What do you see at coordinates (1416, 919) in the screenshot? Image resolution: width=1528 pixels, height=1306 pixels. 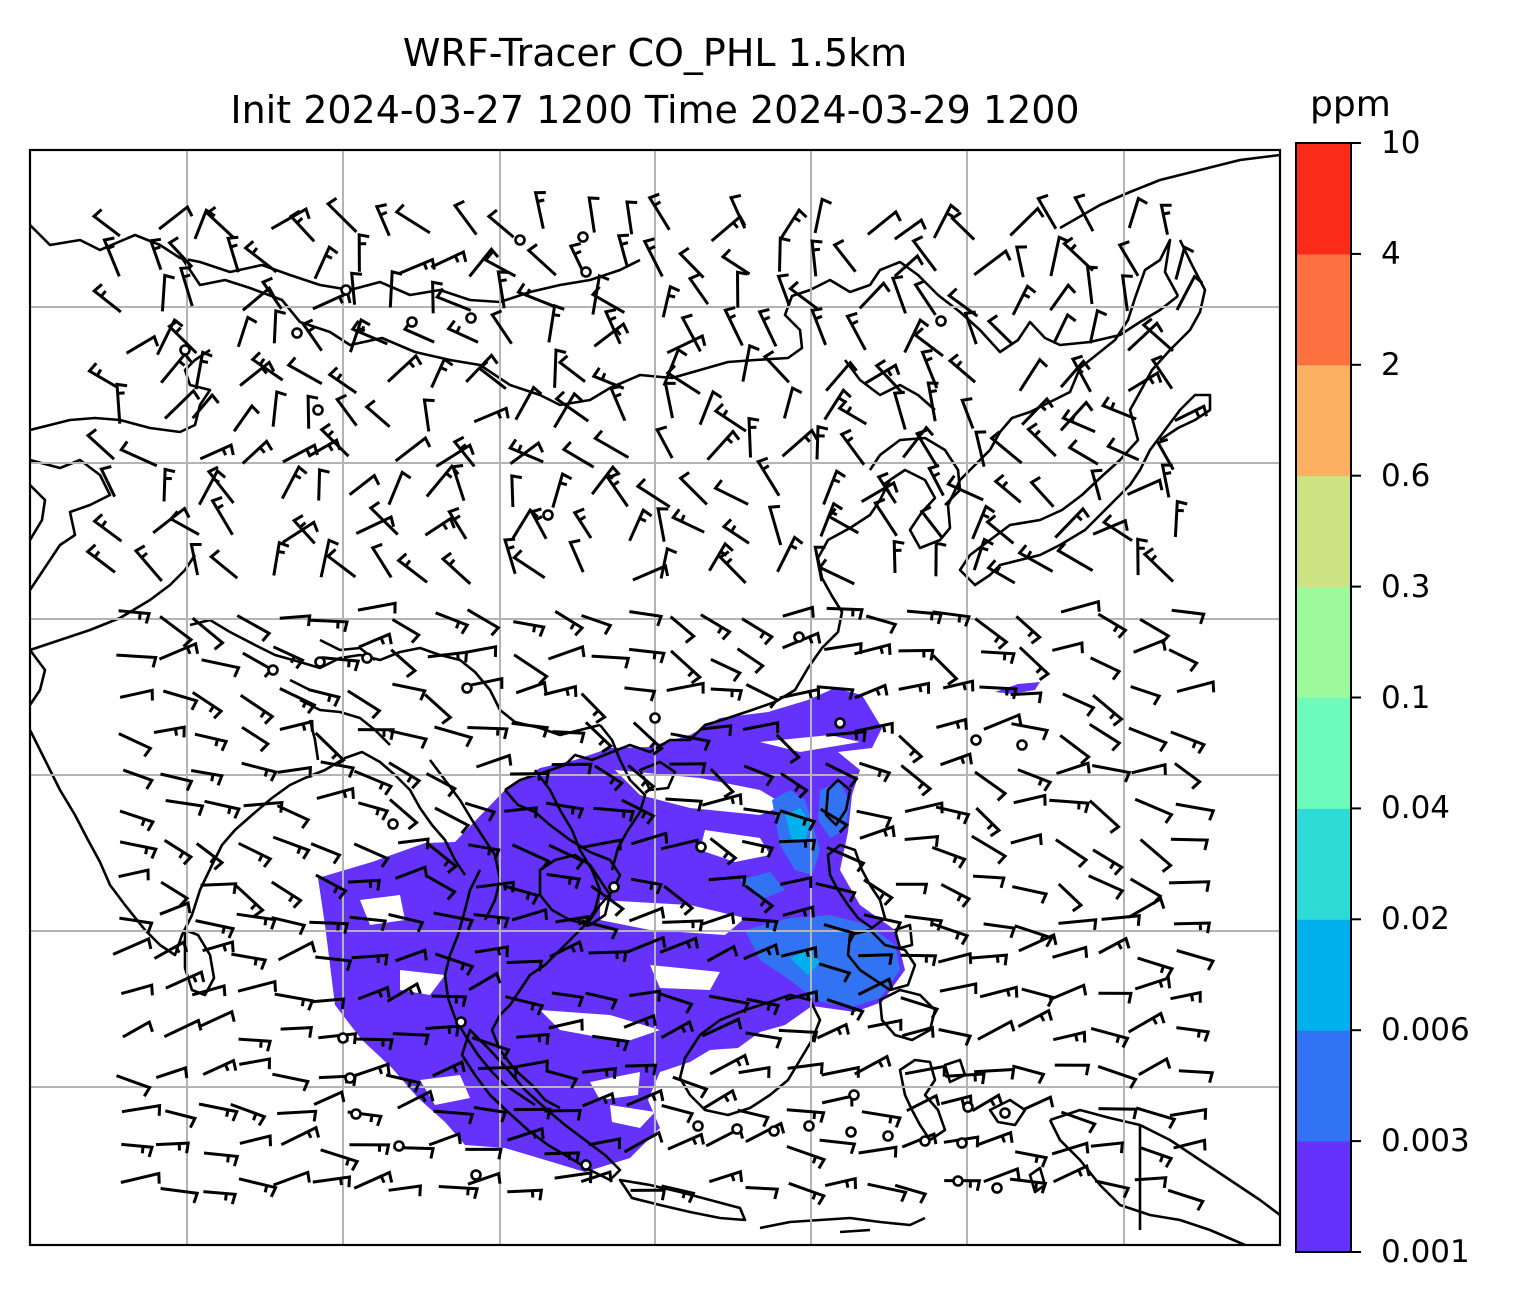 I see `colorbar-tick-label: 0.02` at bounding box center [1416, 919].